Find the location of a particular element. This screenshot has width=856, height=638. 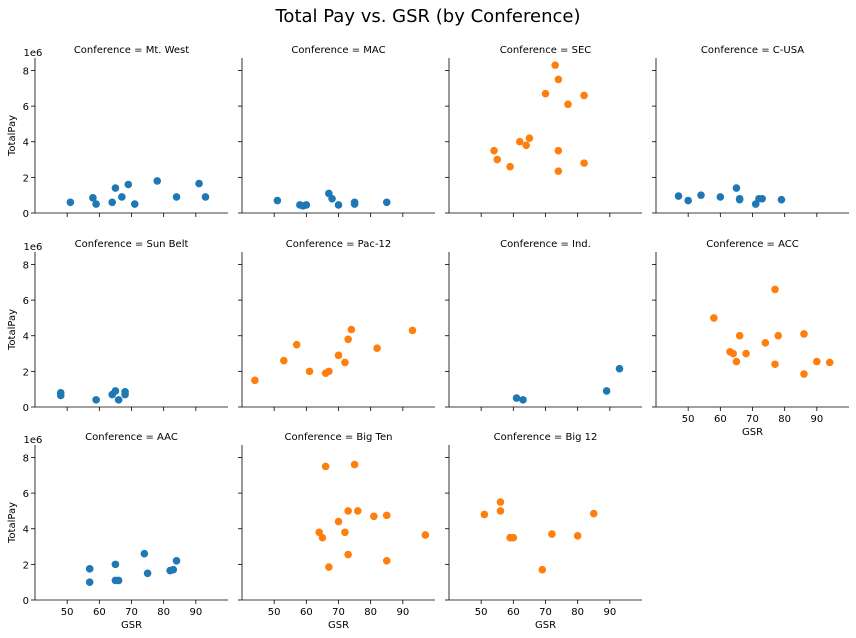

panel-title: Conference = Mt. West is located at coordinates (131, 50).